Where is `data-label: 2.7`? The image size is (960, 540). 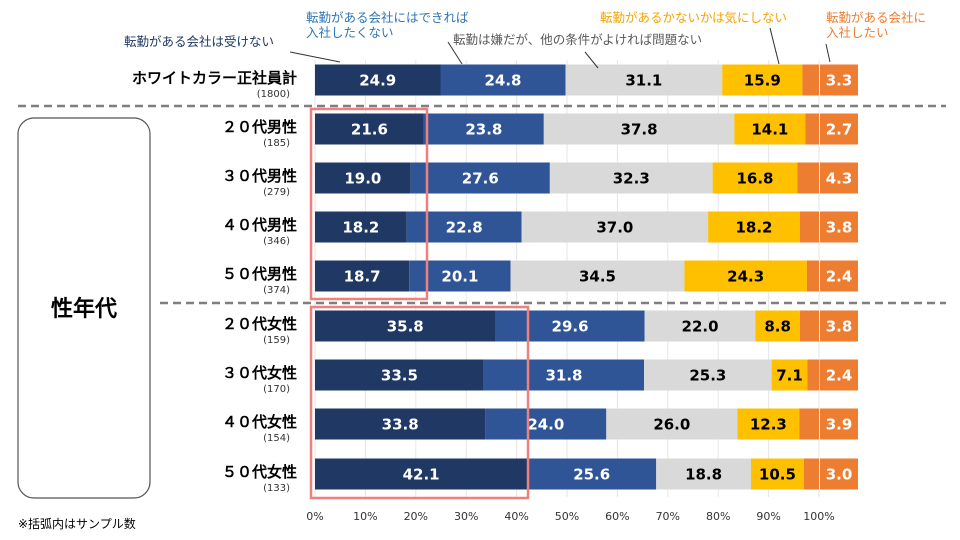 data-label: 2.7 is located at coordinates (839, 130).